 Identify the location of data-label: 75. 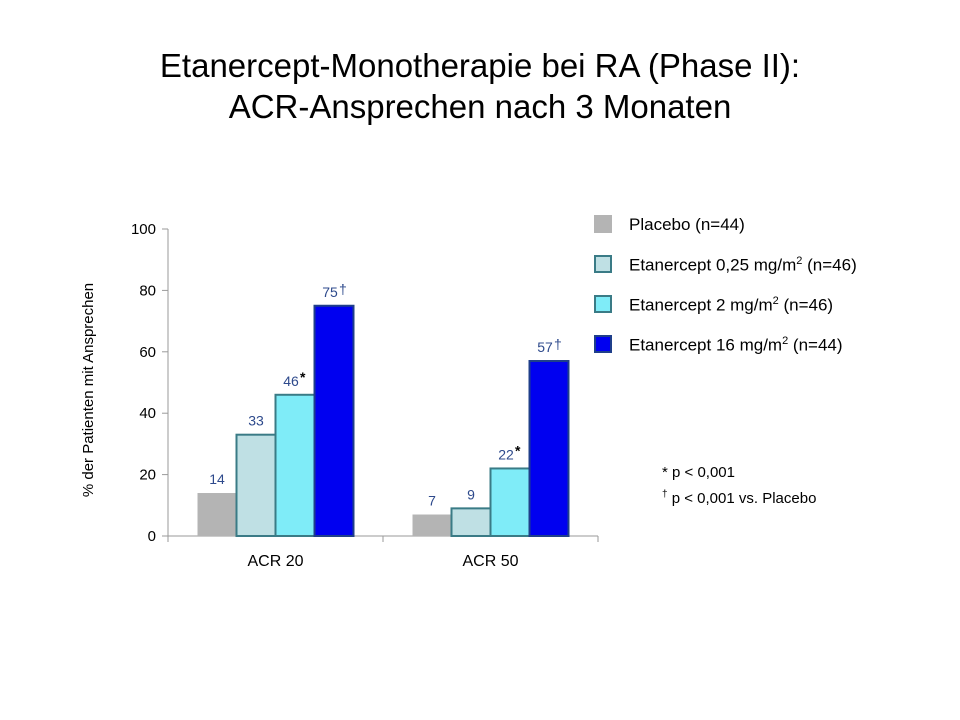
(330, 292).